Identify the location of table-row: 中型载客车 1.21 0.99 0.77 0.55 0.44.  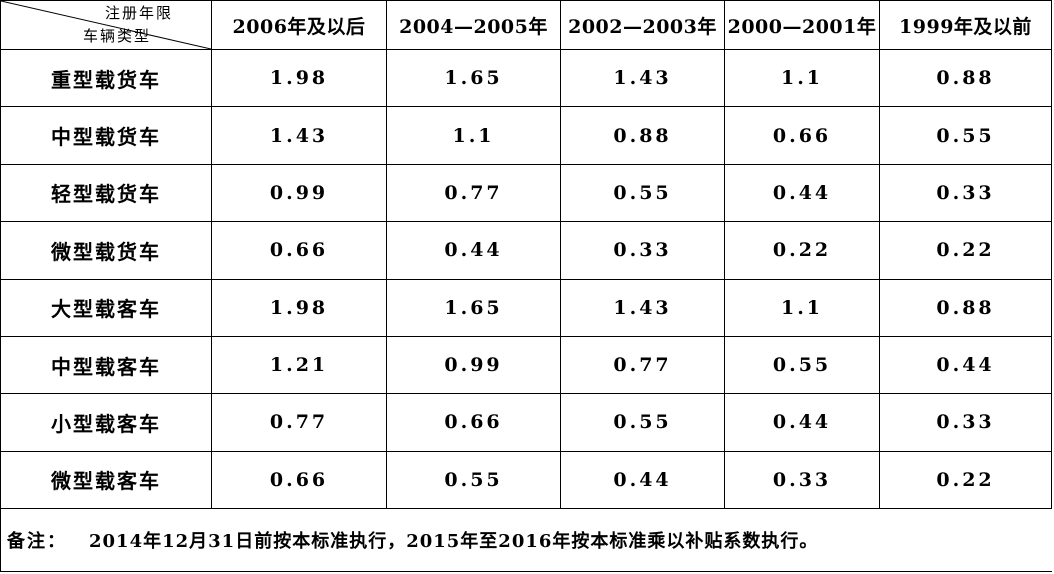
(526, 365).